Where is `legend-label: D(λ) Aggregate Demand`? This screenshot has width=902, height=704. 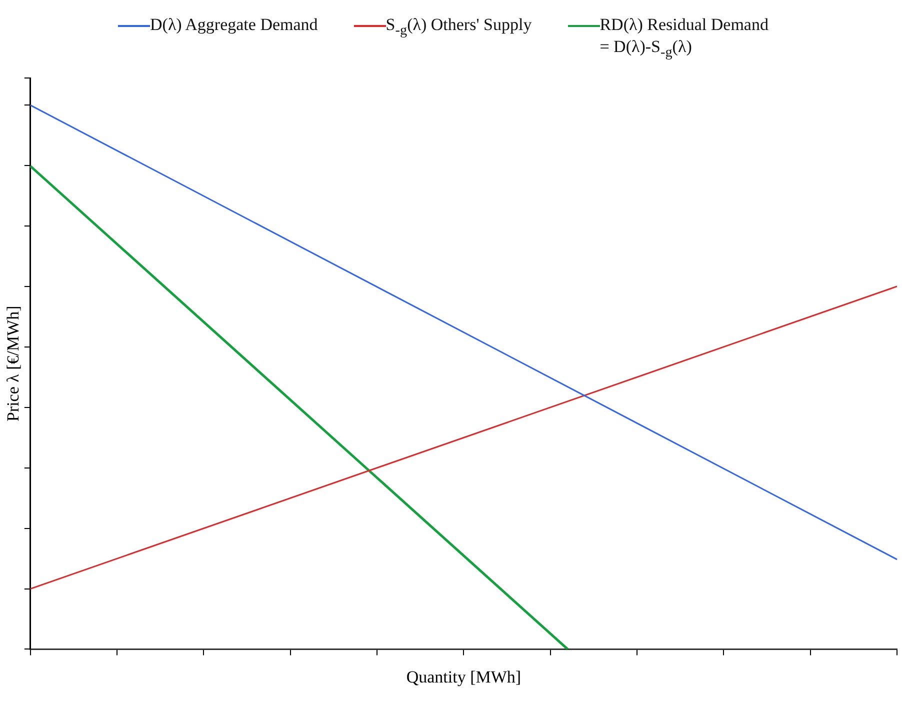 legend-label: D(λ) Aggregate Demand is located at coordinates (234, 25).